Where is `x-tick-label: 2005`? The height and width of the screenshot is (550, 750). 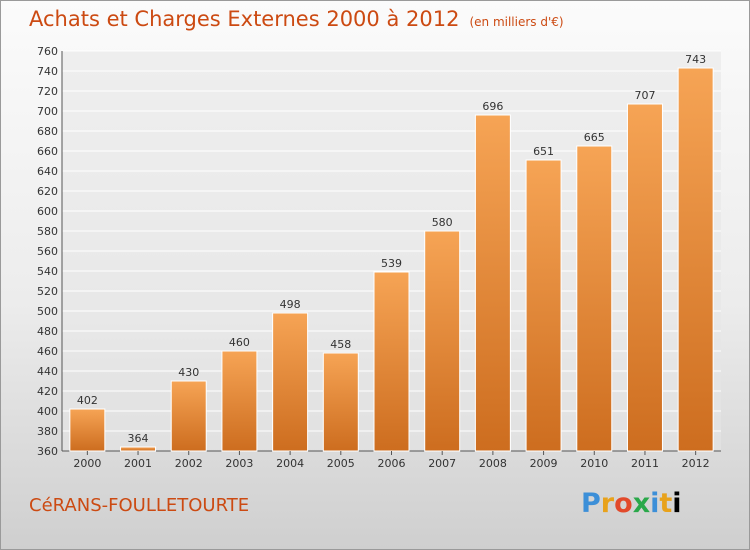
x-tick-label: 2005 is located at coordinates (341, 463).